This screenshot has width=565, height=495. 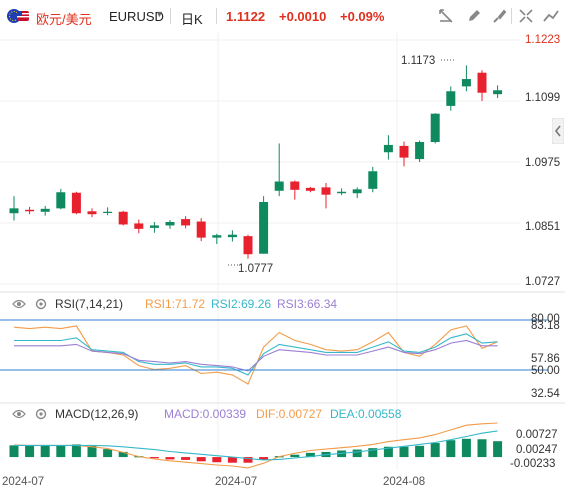 I want to click on price-tick: 1.0851, so click(x=543, y=227).